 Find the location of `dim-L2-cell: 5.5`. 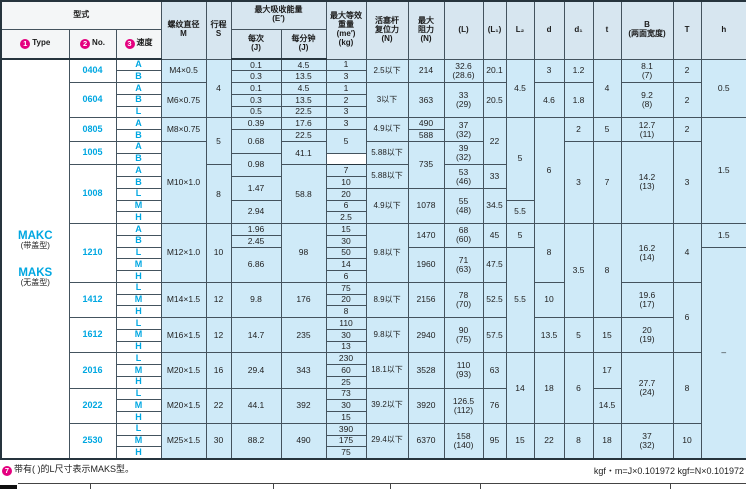

dim-L2-cell: 5.5 is located at coordinates (520, 300).